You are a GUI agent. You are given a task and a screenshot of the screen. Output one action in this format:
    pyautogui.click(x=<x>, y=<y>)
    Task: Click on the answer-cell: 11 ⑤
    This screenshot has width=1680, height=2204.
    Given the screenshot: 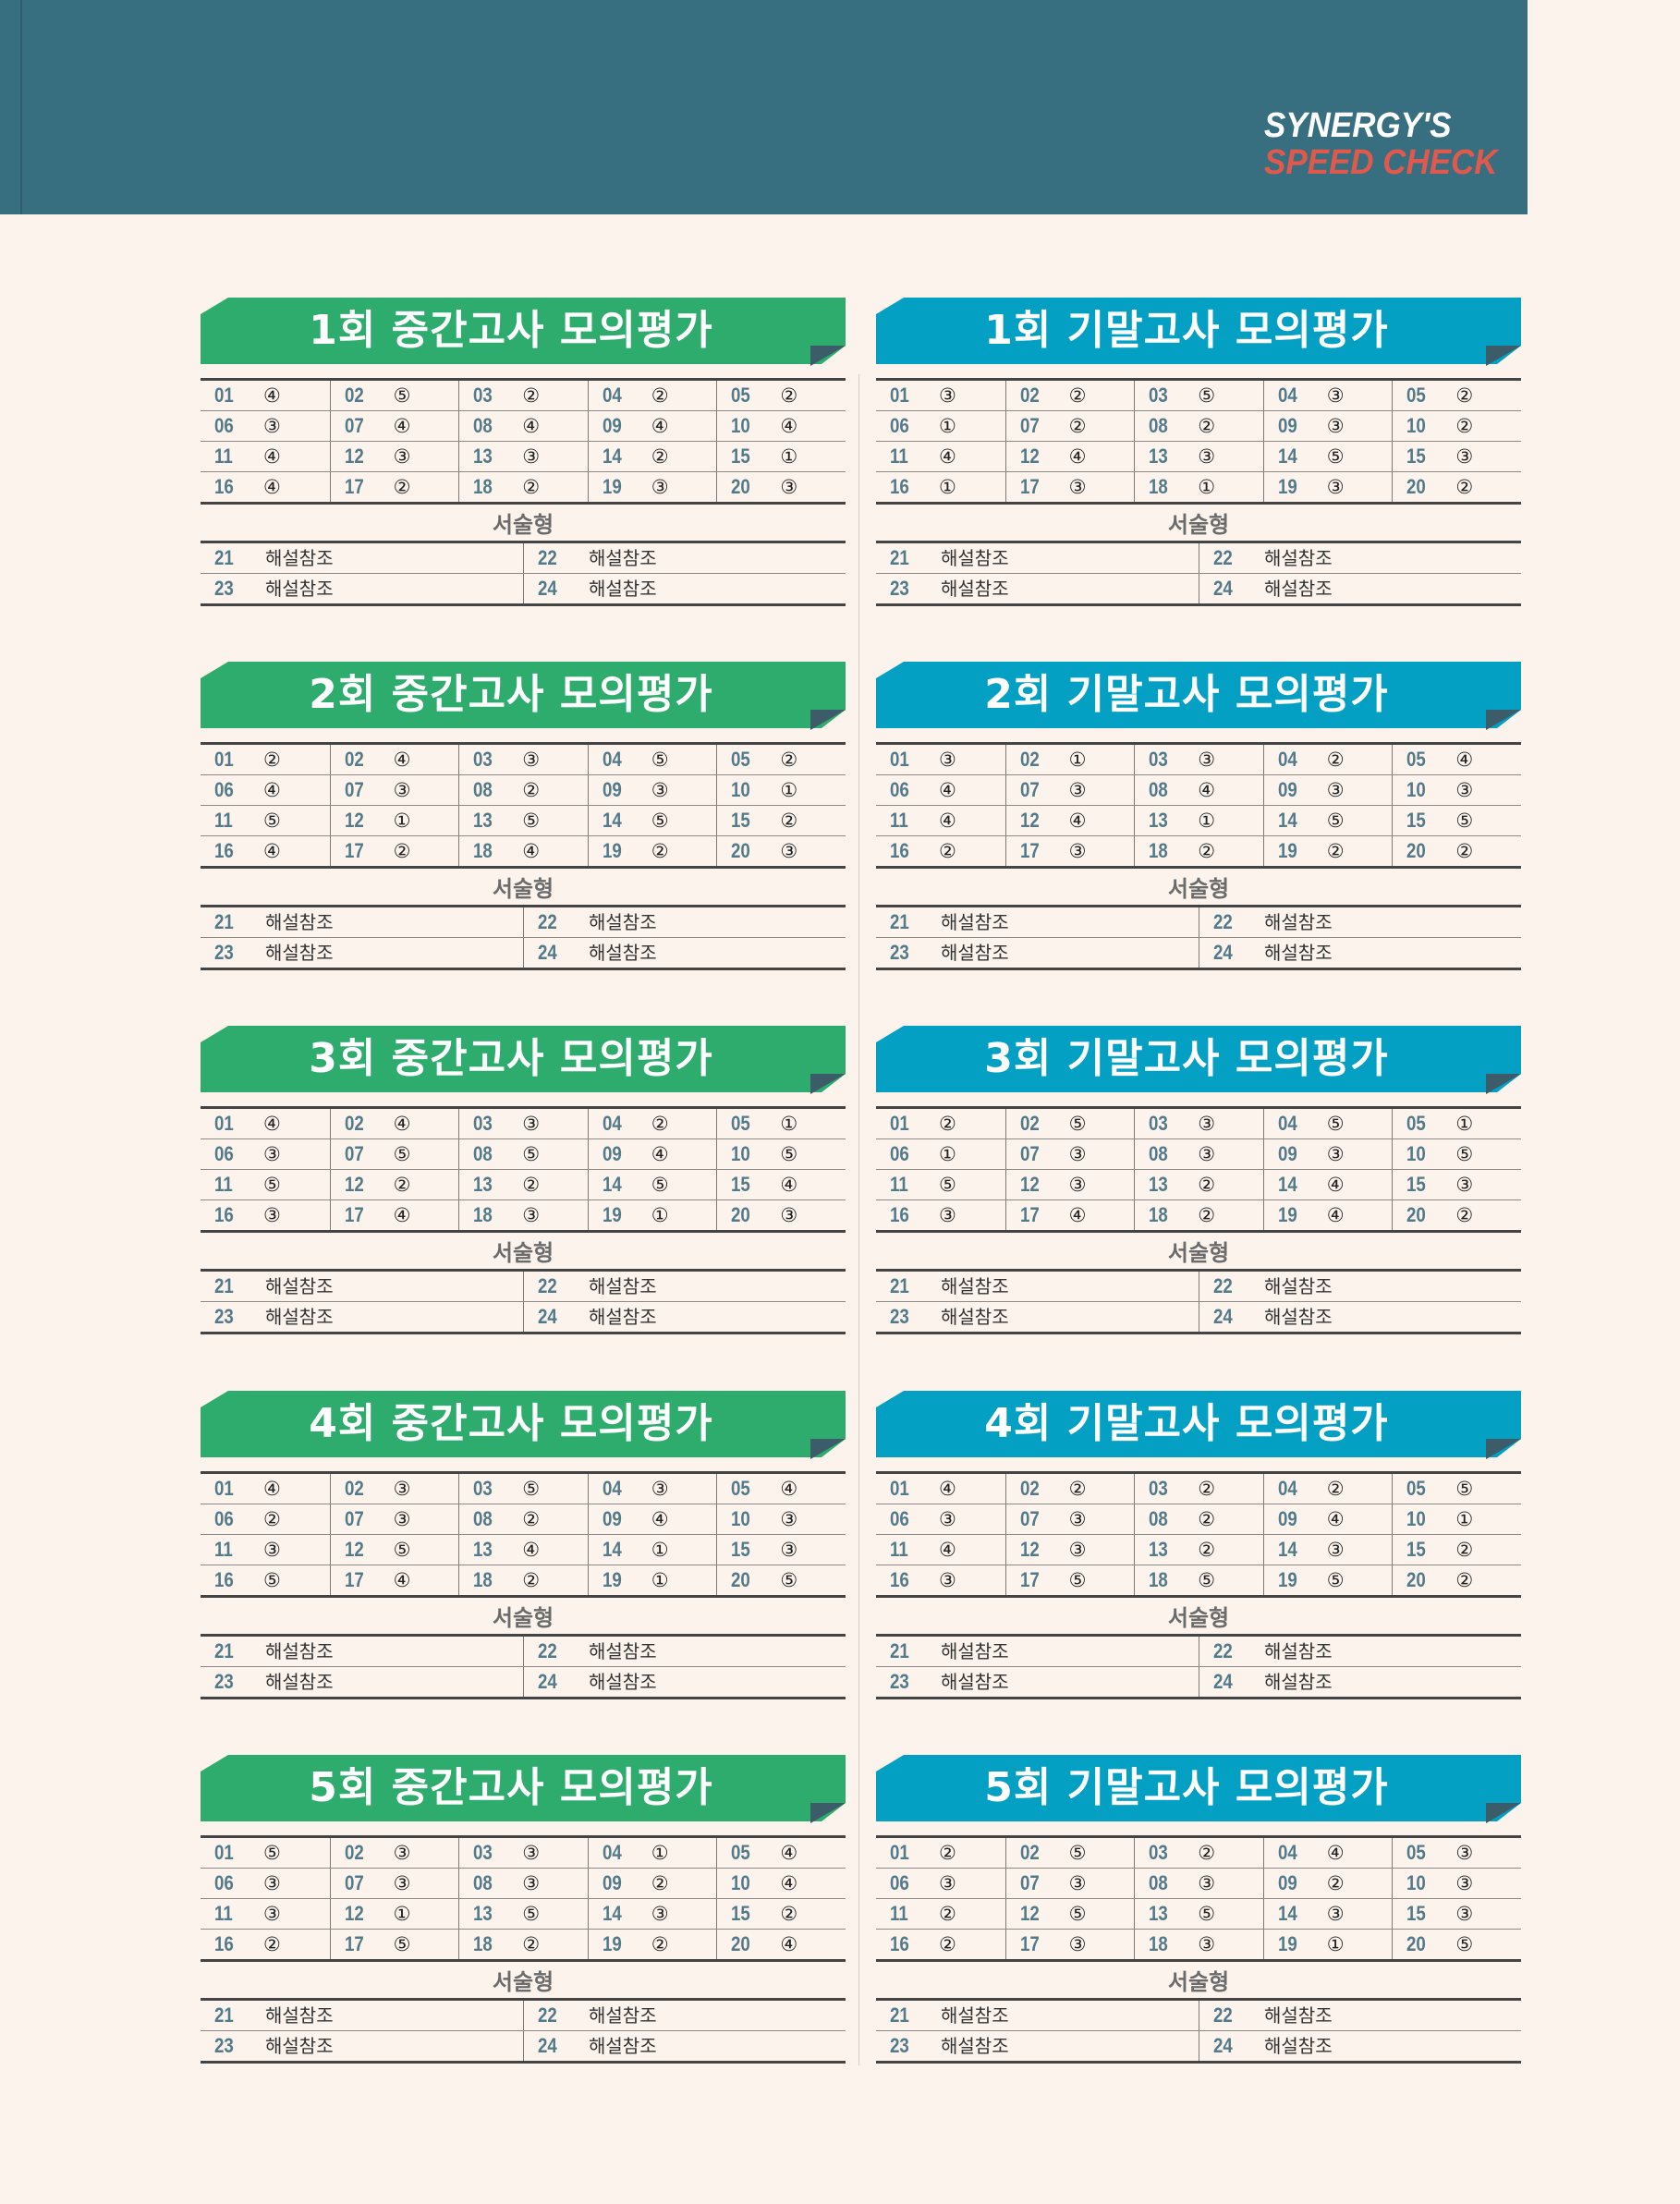 What is the action you would take?
    pyautogui.click(x=265, y=1185)
    